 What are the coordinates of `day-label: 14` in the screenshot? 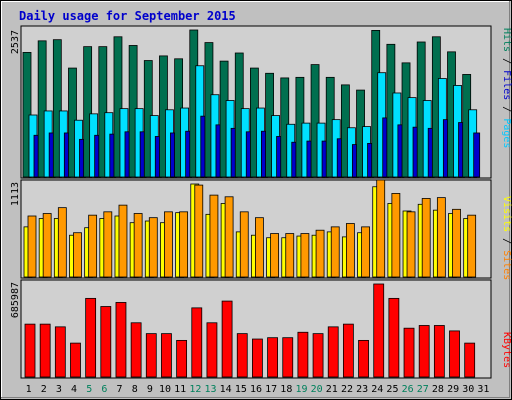 It's located at (226, 389).